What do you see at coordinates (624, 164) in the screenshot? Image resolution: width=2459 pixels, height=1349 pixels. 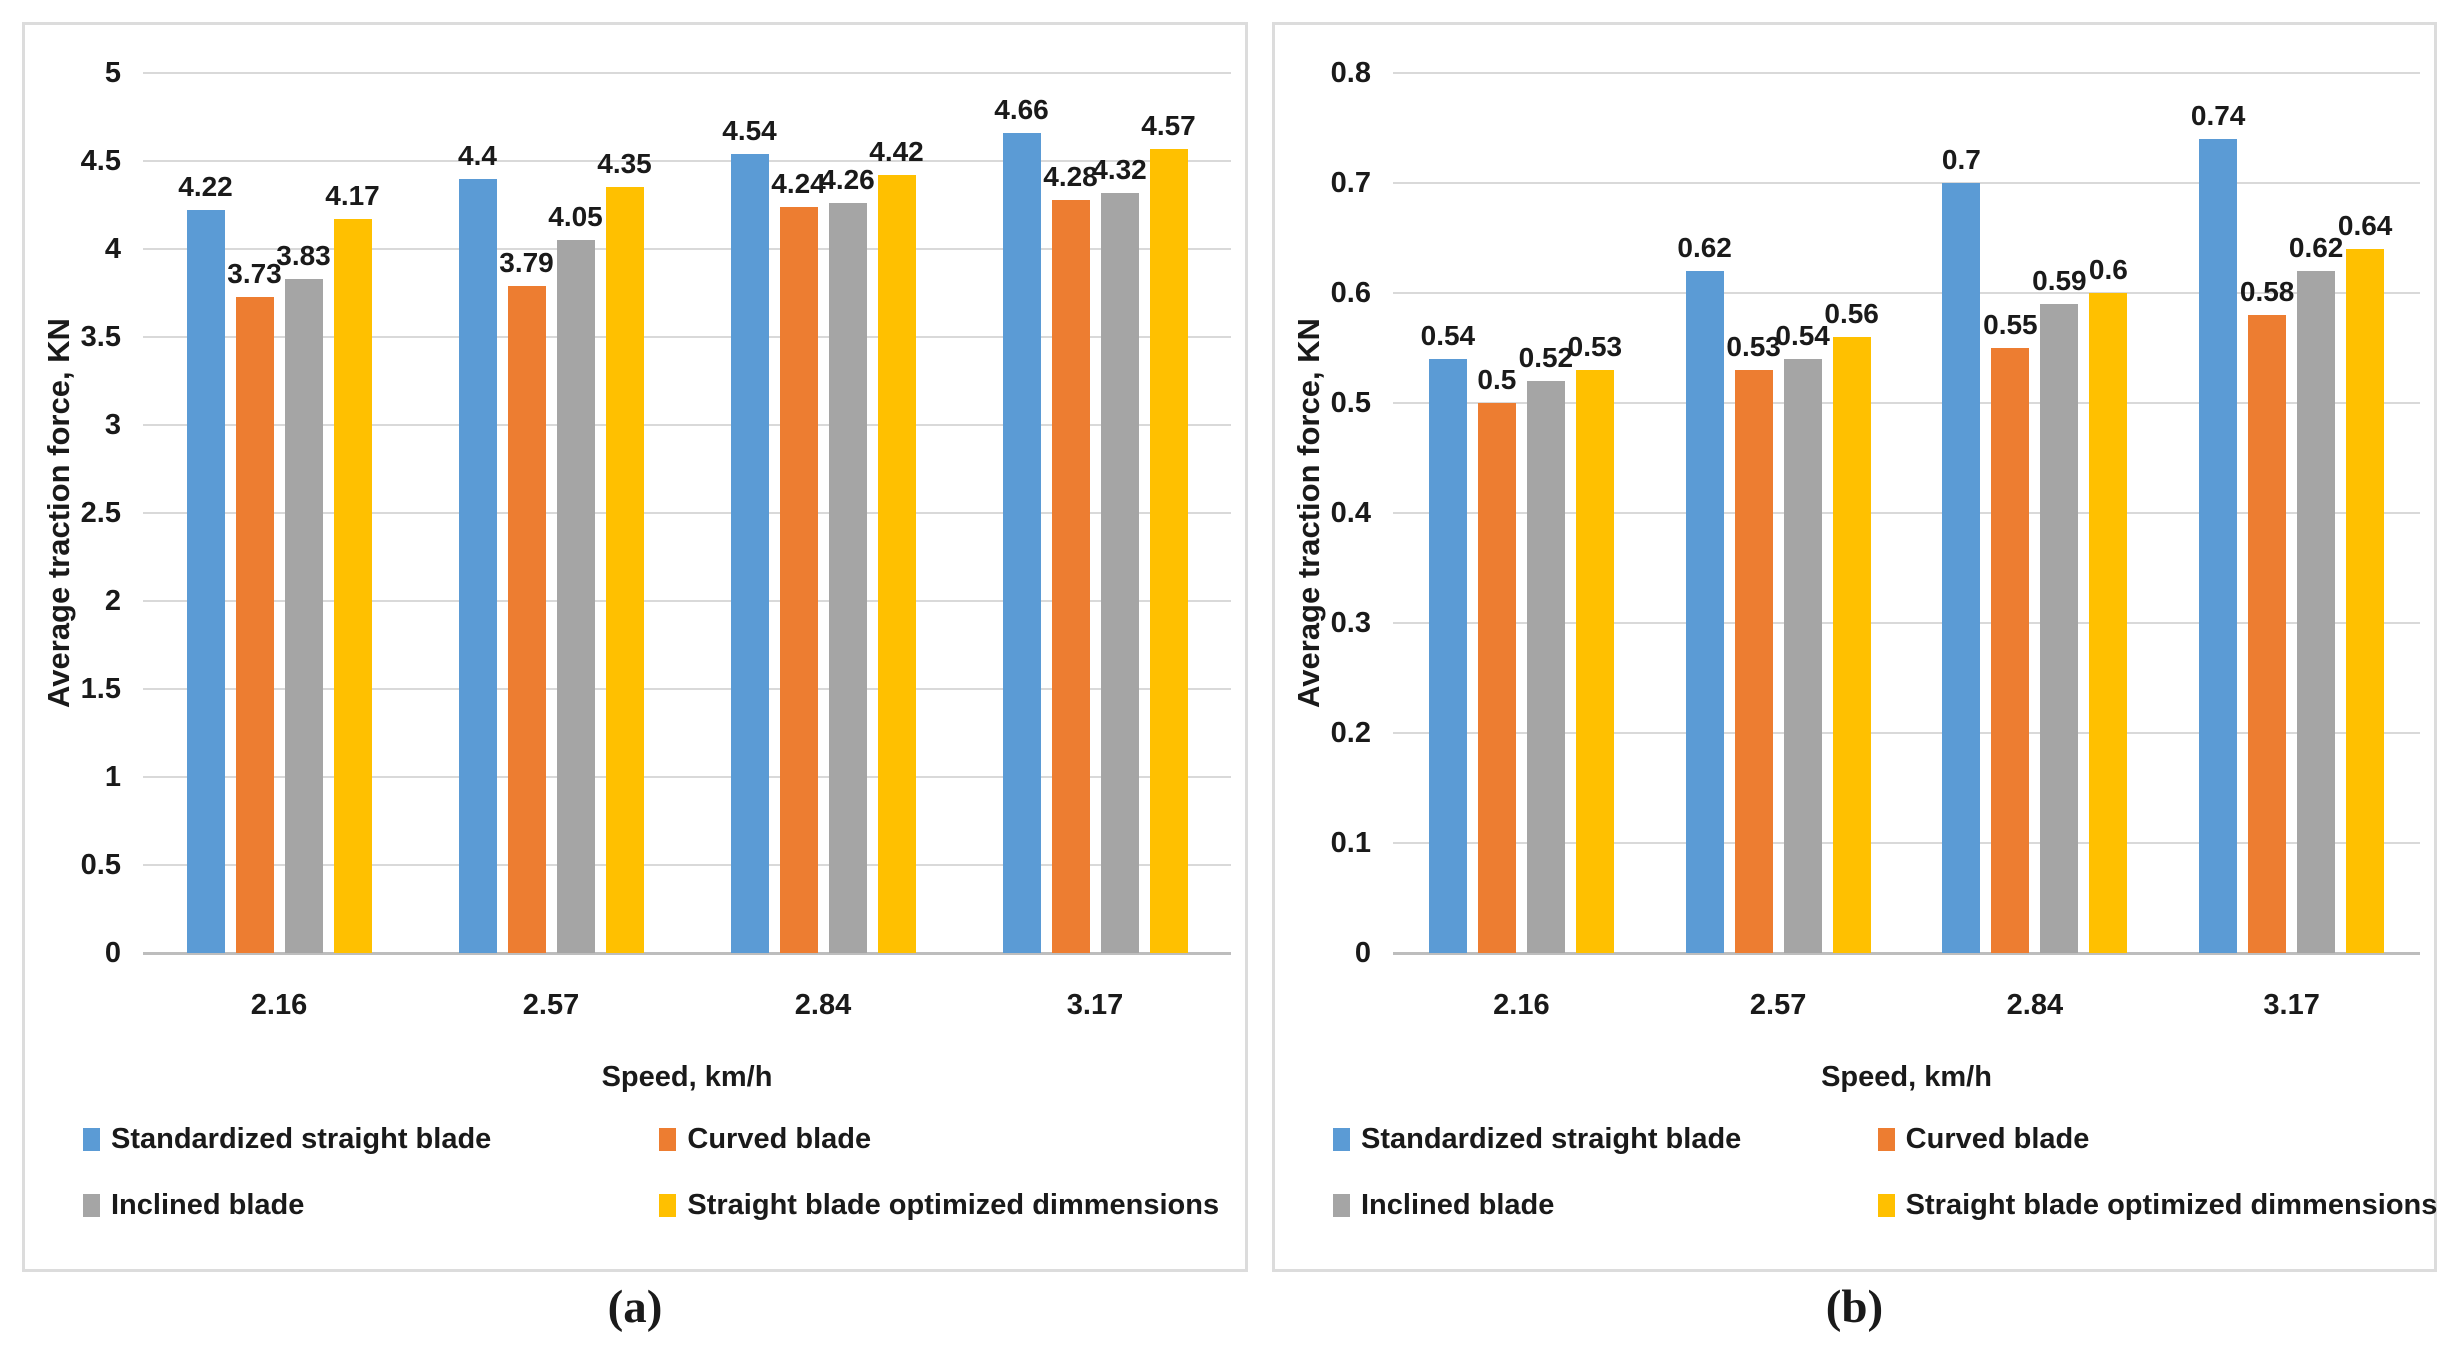 I see `bar-value-label: 4.35` at bounding box center [624, 164].